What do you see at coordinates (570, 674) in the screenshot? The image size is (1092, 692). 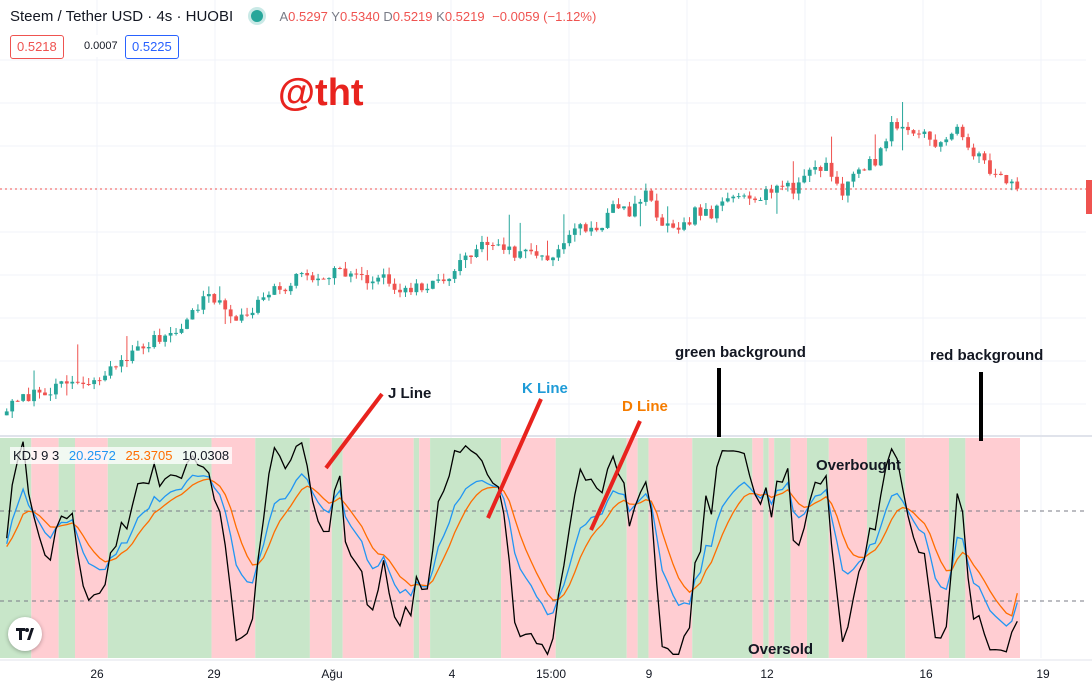 I see `x-axis: 26 29 Ağu 4 15:00 9 12 16 19` at bounding box center [570, 674].